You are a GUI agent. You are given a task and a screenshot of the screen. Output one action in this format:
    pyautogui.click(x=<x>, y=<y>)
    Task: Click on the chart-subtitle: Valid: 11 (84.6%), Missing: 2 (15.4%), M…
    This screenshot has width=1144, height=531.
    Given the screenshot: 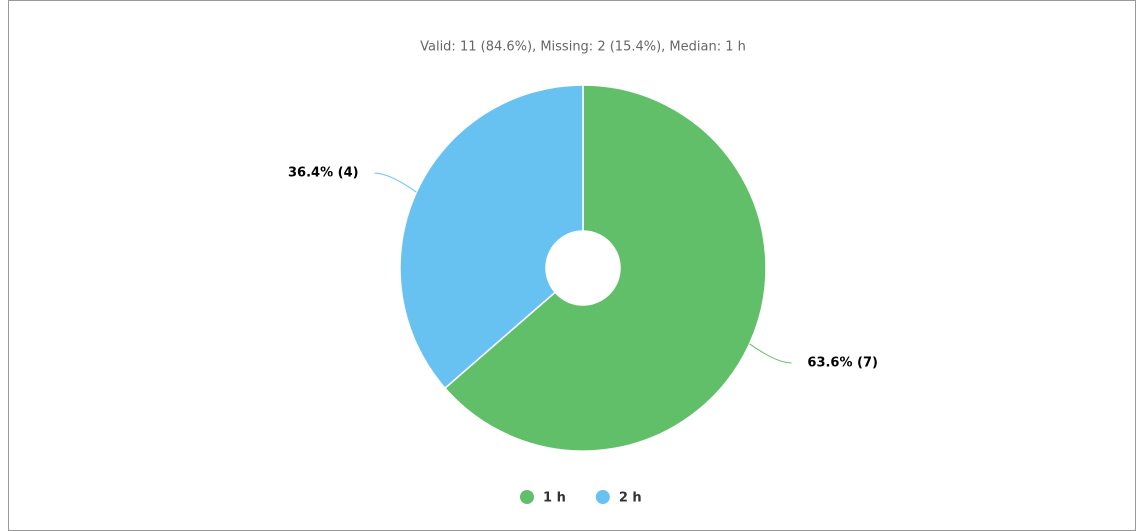 What is the action you would take?
    pyautogui.click(x=583, y=47)
    